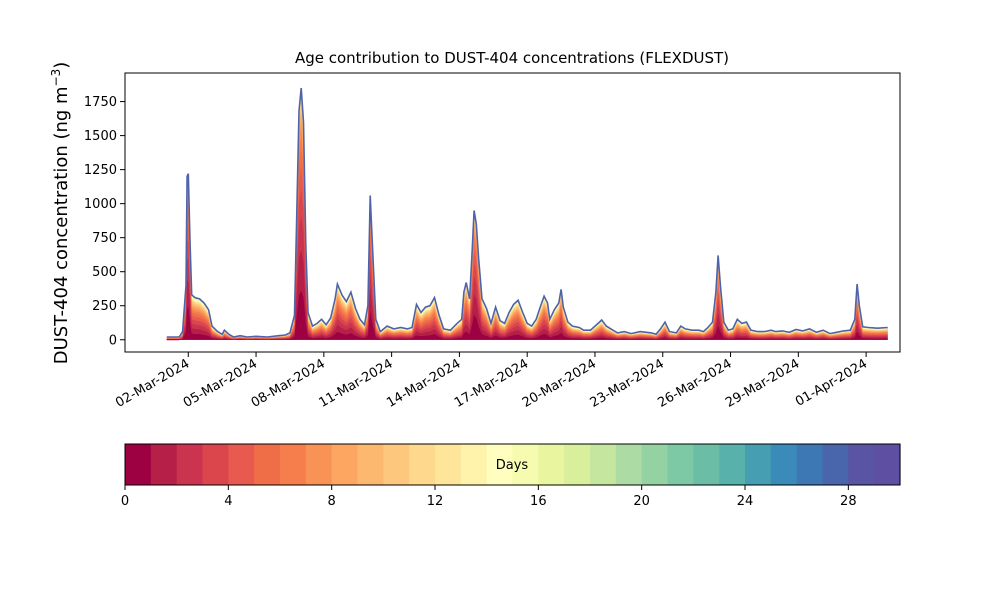  I want to click on x-tick-label: 20-Mar-2024, so click(559, 383).